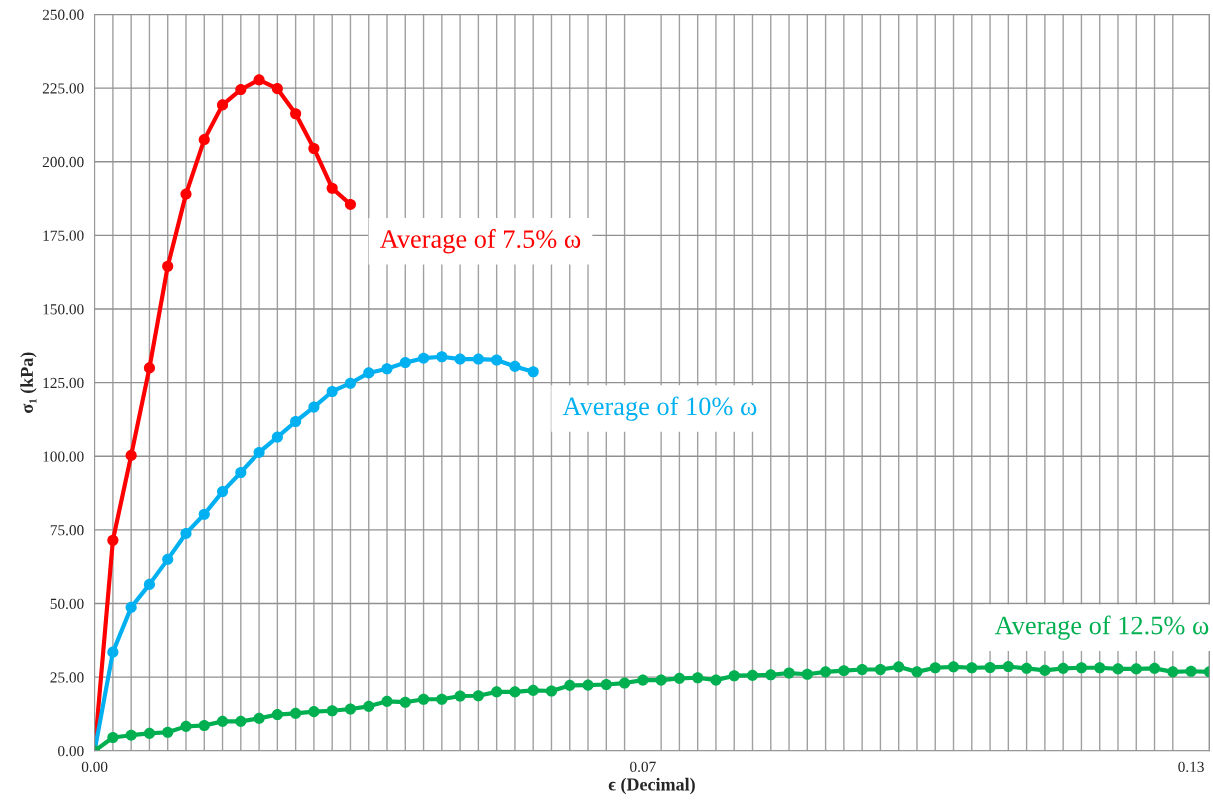  I want to click on y-tick-label: 75.00, so click(67, 530).